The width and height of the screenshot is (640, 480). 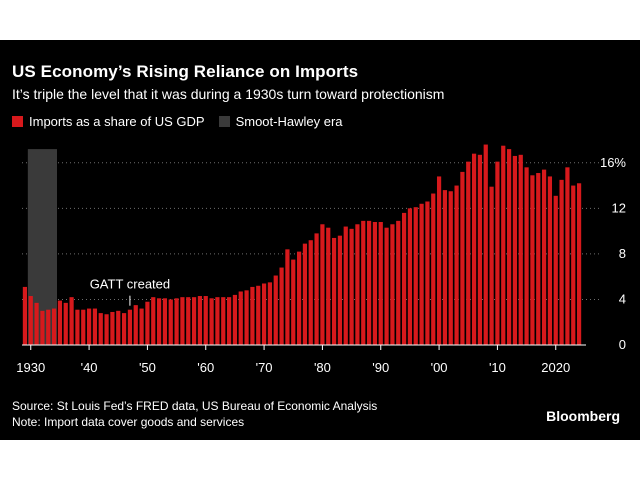 What do you see at coordinates (117, 121) in the screenshot?
I see `legend-label-imports: Imports as a share of US GDP` at bounding box center [117, 121].